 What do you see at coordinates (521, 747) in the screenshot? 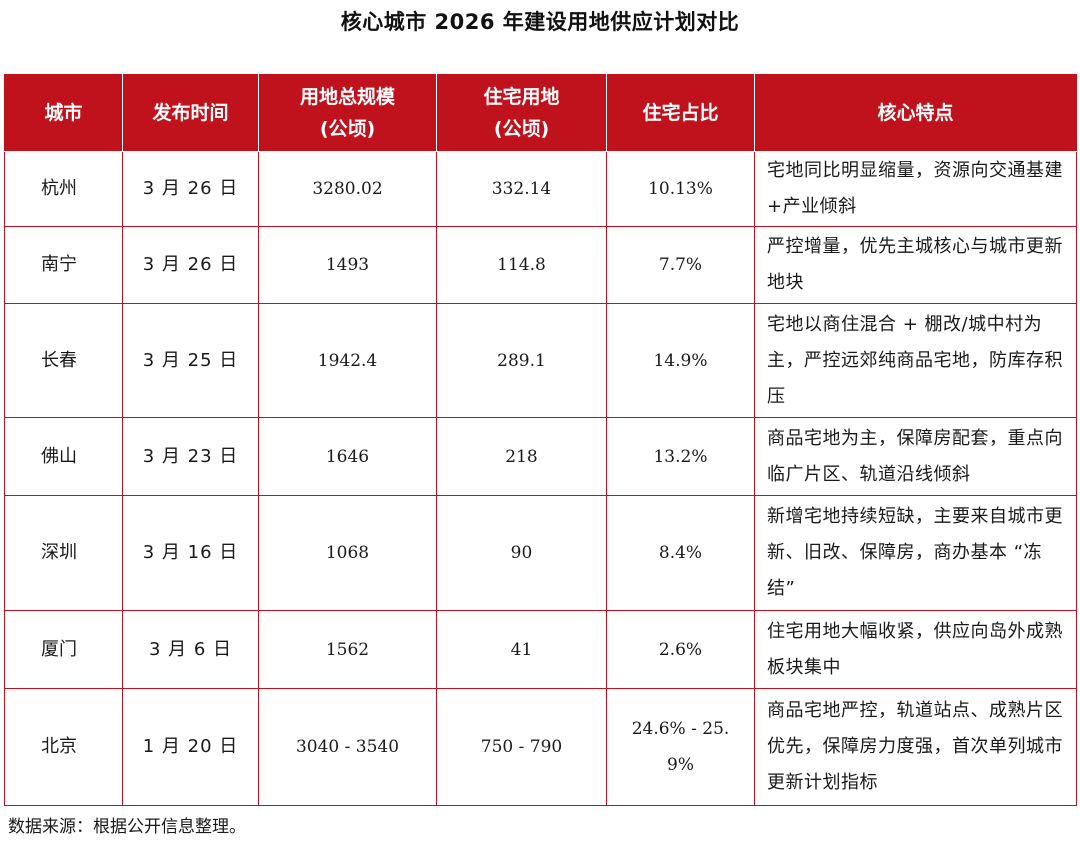
I see `cell-residential: 750 - 790` at bounding box center [521, 747].